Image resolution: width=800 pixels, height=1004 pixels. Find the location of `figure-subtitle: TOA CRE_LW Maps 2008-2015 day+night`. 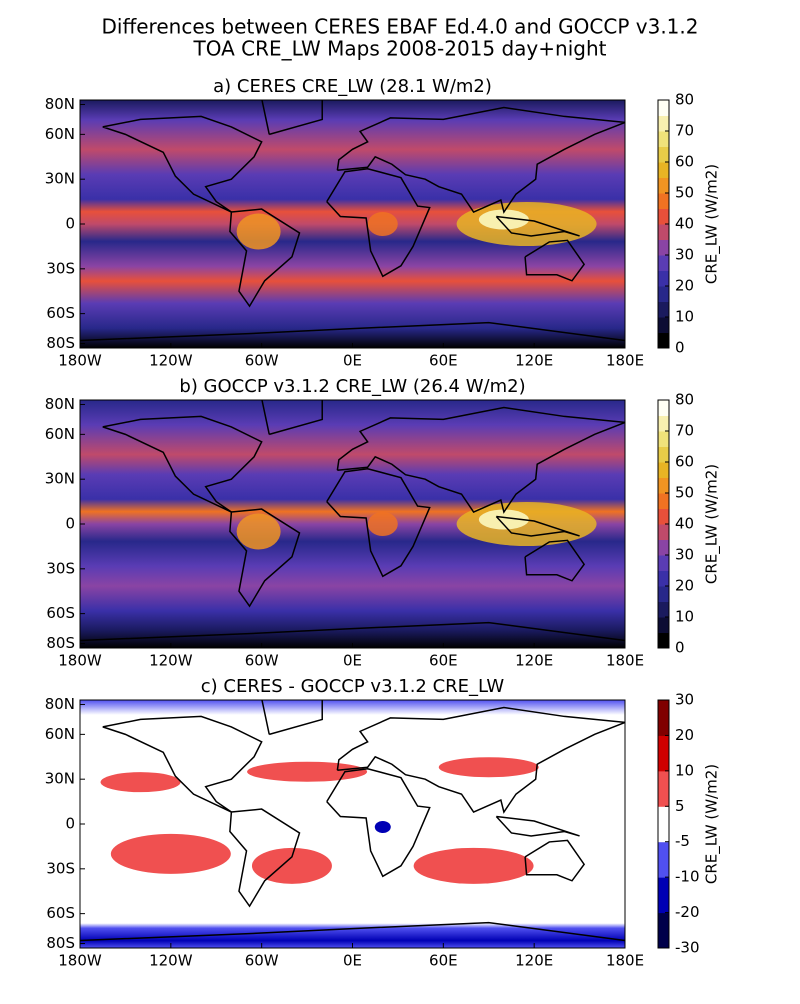

figure-subtitle: TOA CRE_LW Maps 2008-2015 day+night is located at coordinates (400, 49).